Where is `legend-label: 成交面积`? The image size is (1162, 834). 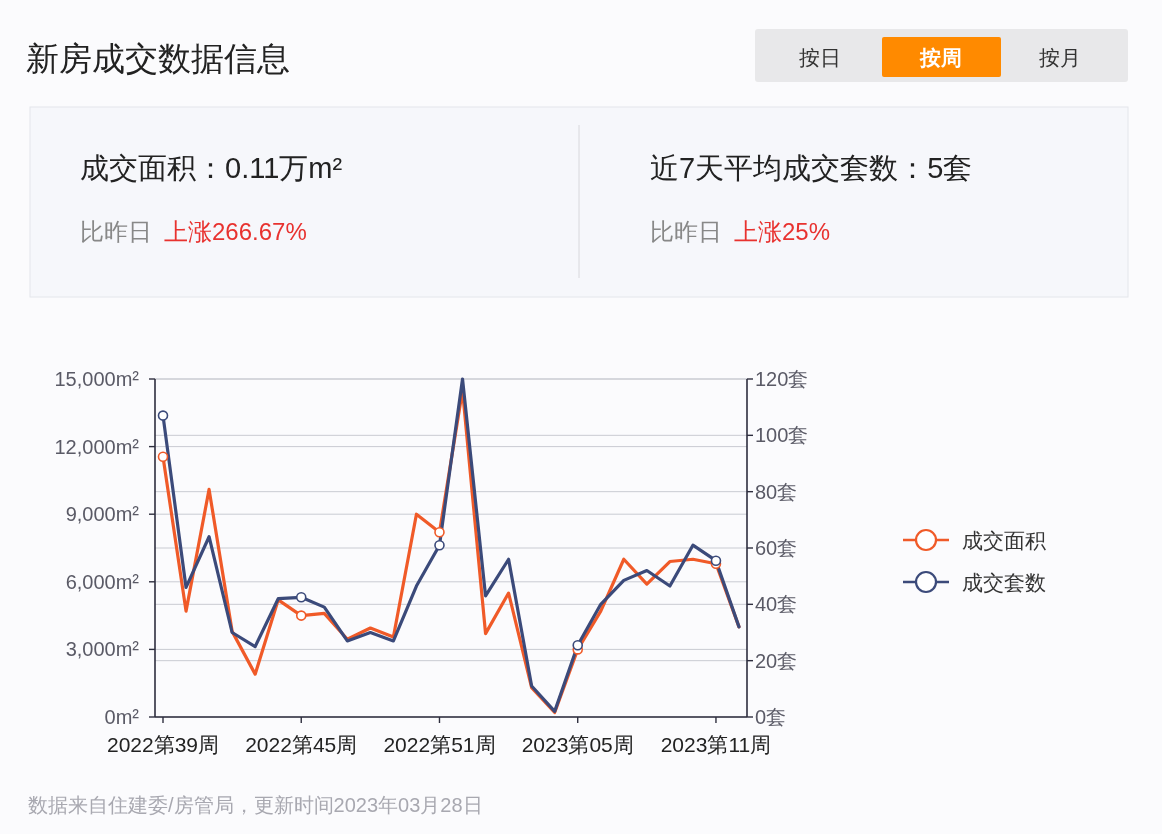 legend-label: 成交面积 is located at coordinates (1004, 540).